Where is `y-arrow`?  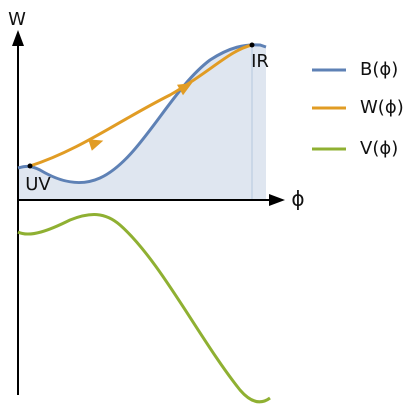 y-arrow is located at coordinates (18, 38).